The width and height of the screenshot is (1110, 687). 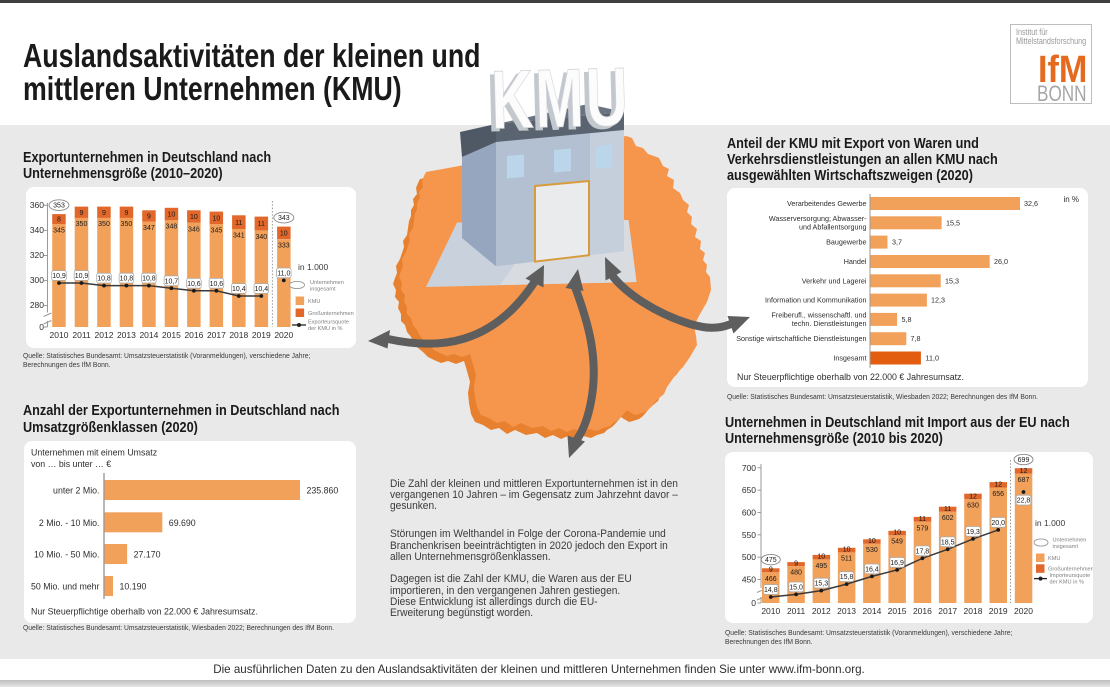 What do you see at coordinates (1031, 203) in the screenshot?
I see `svg-text: 32,6` at bounding box center [1031, 203].